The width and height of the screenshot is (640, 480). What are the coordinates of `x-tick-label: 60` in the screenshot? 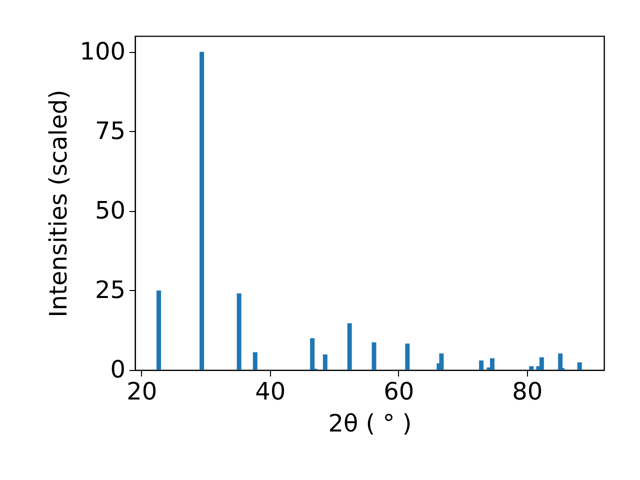 It's located at (399, 392).